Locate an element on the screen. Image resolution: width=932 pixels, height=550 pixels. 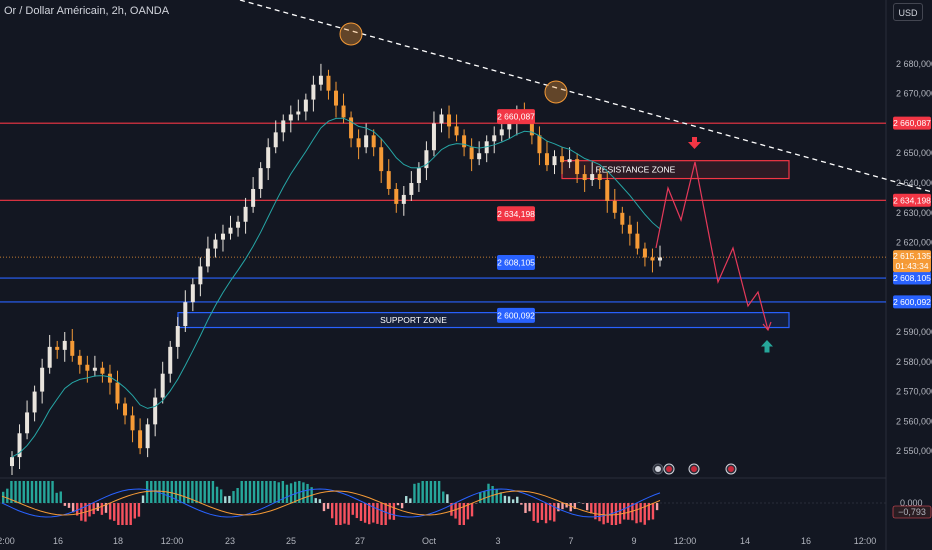
projection-line is located at coordinates (712, 246).